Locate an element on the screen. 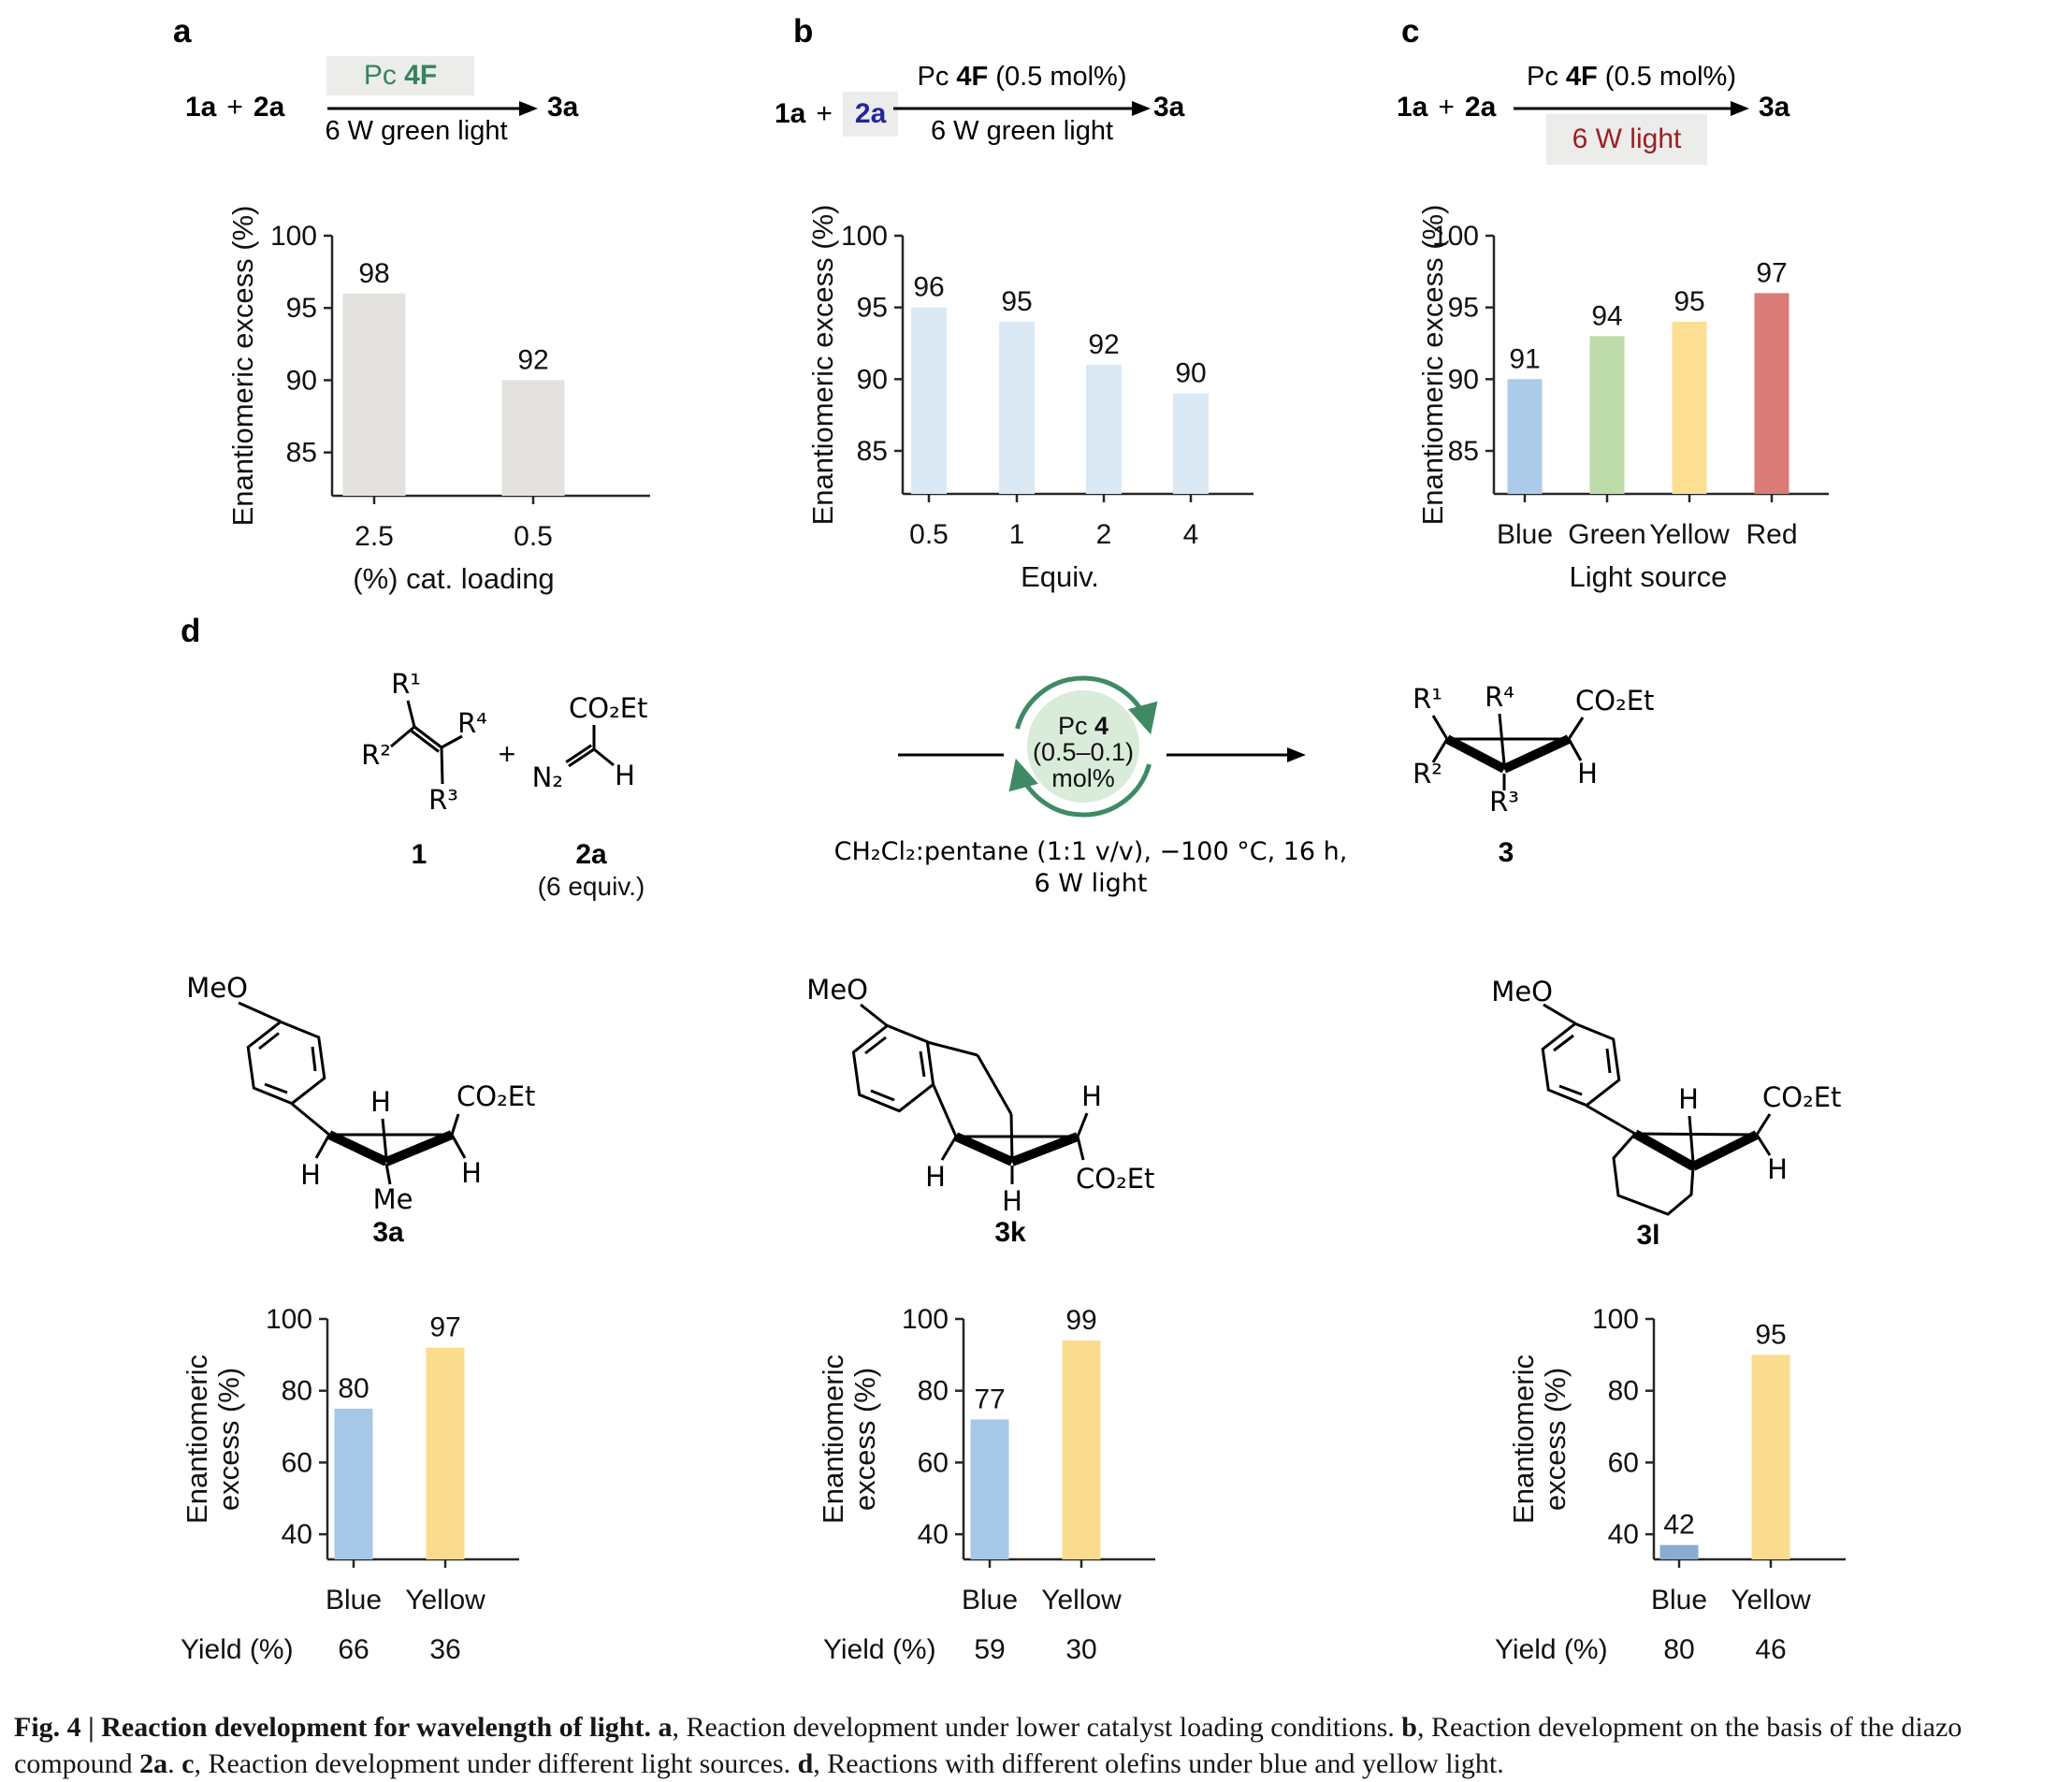 The image size is (2072, 1782). catalyst-label: Pc 4F (0.5 mol%) is located at coordinates (1631, 77).